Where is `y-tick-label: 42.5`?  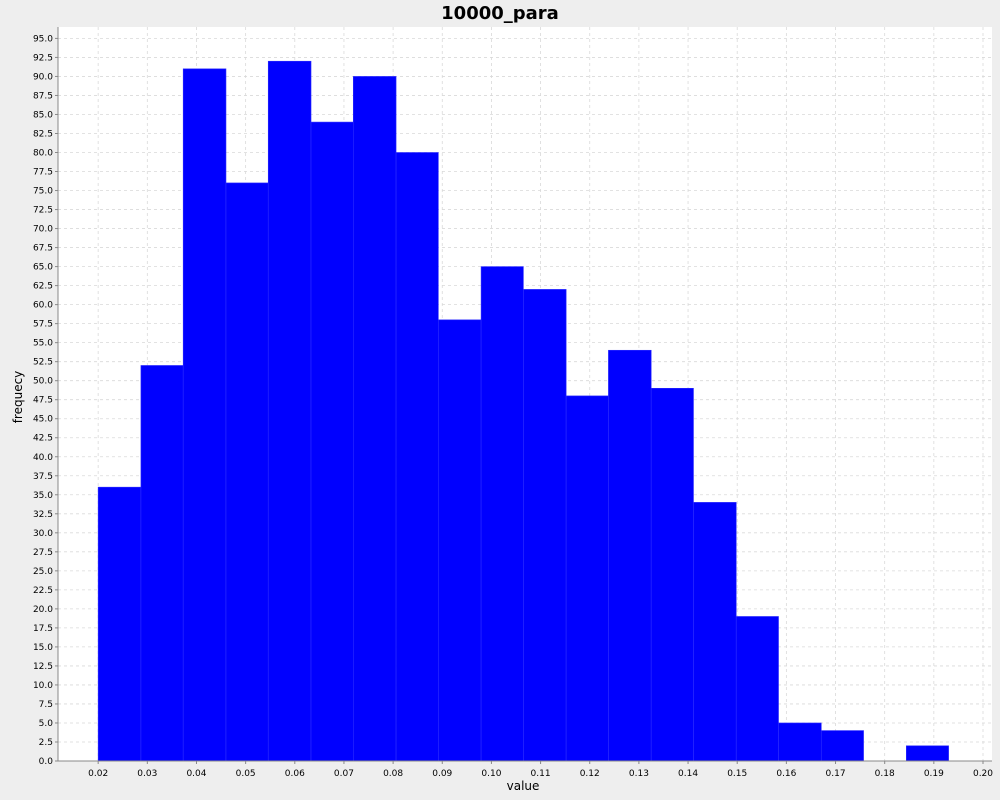
y-tick-label: 42.5 is located at coordinates (43, 439).